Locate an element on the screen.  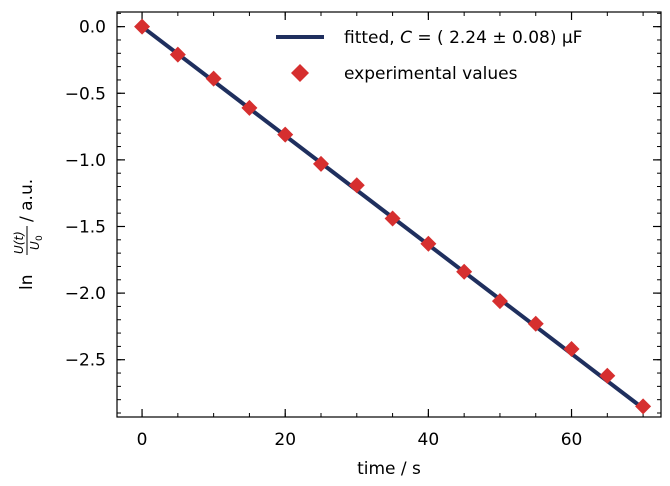
y-tick-label: 0.0 is located at coordinates (92, 28).